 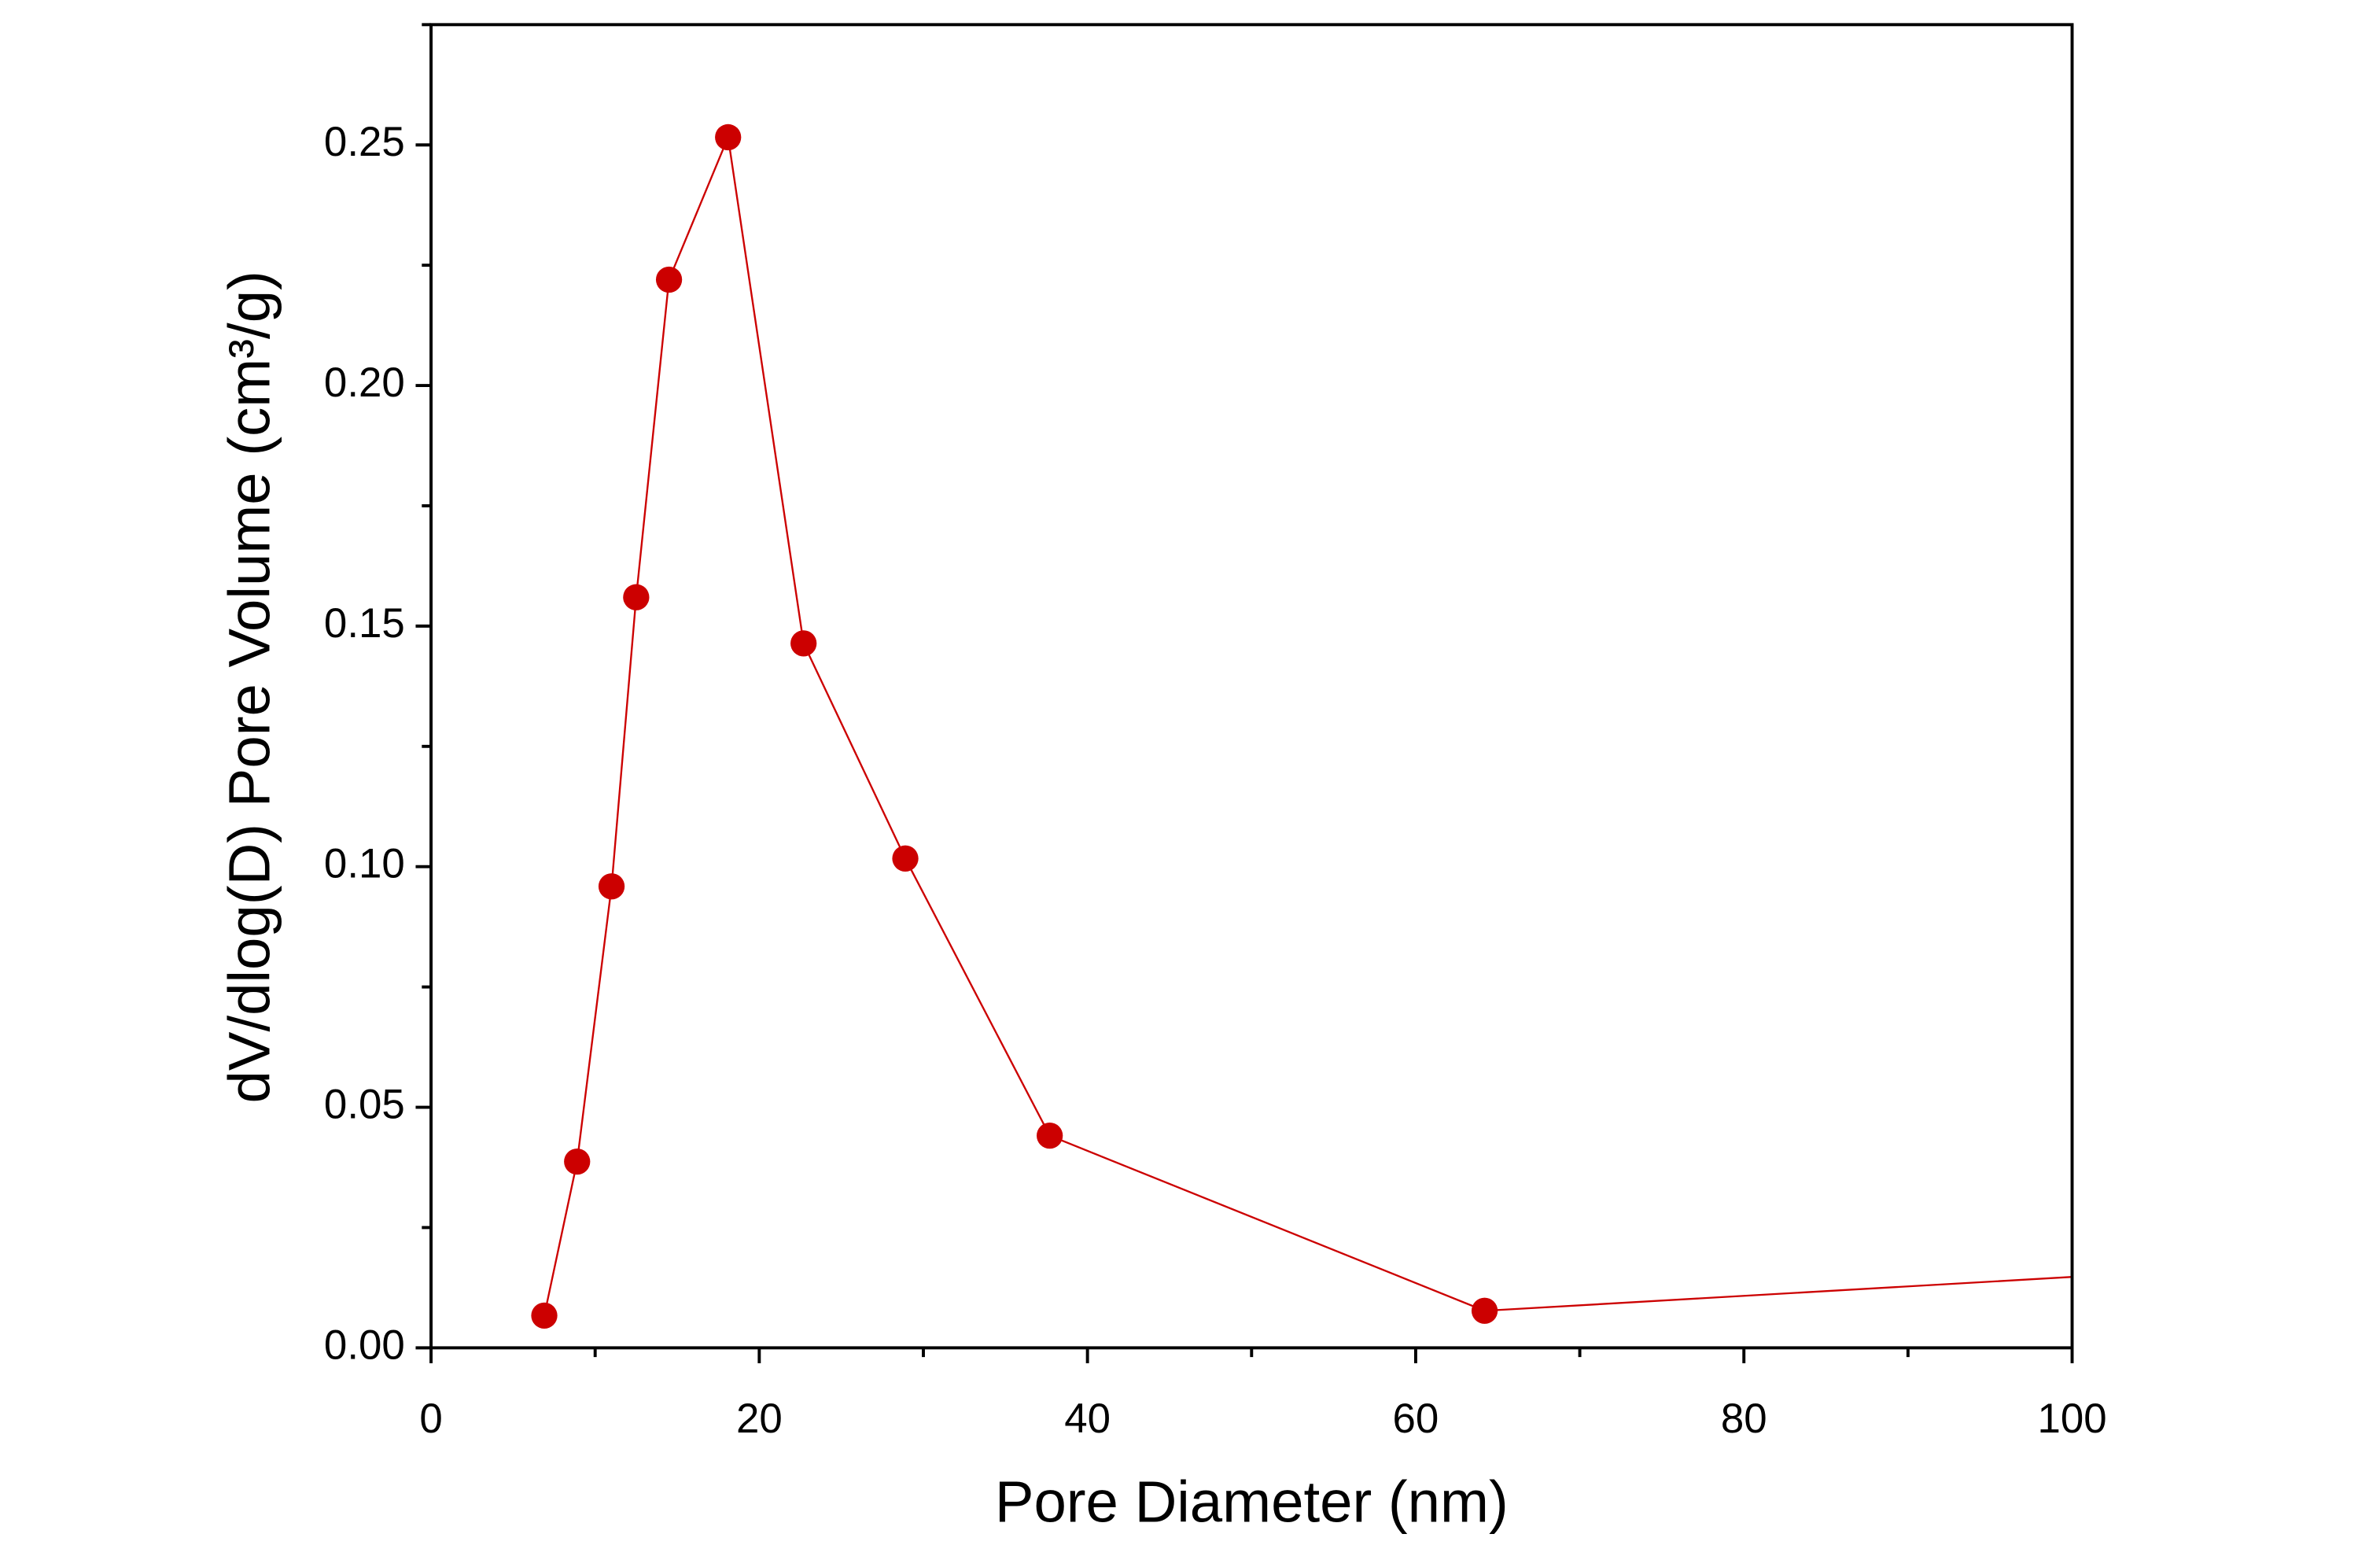 What do you see at coordinates (364, 864) in the screenshot?
I see `y-tick-label: 0.10` at bounding box center [364, 864].